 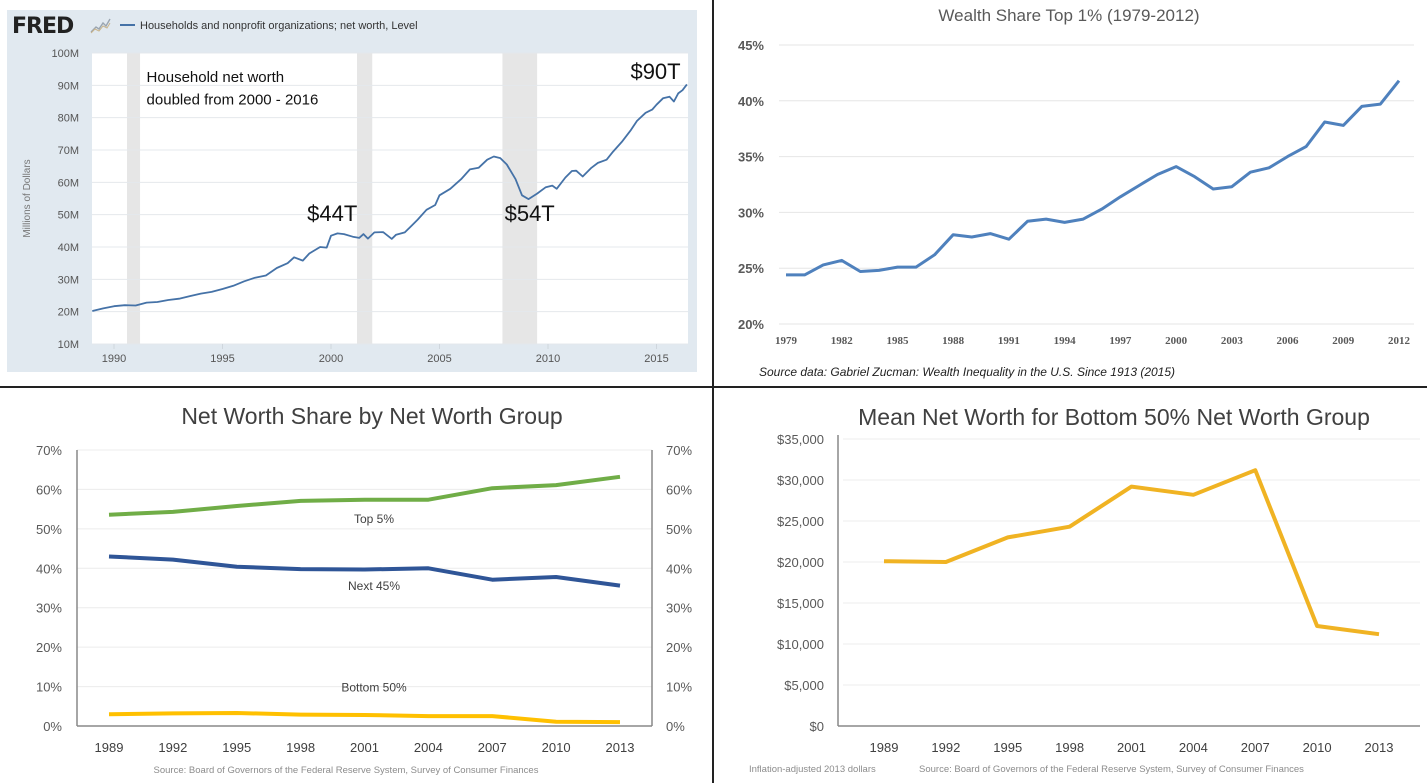 I want to click on x-tick-label: 2009, so click(x=1343, y=341).